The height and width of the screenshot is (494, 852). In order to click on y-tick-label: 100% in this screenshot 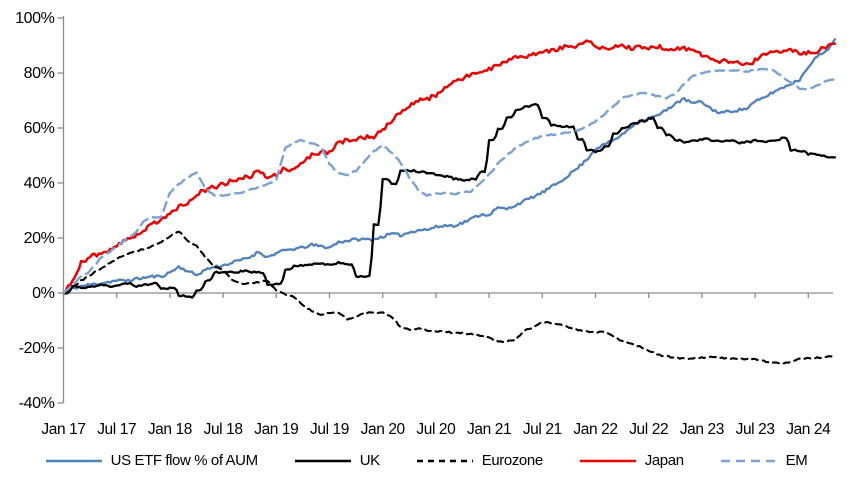, I will do `click(34, 18)`.